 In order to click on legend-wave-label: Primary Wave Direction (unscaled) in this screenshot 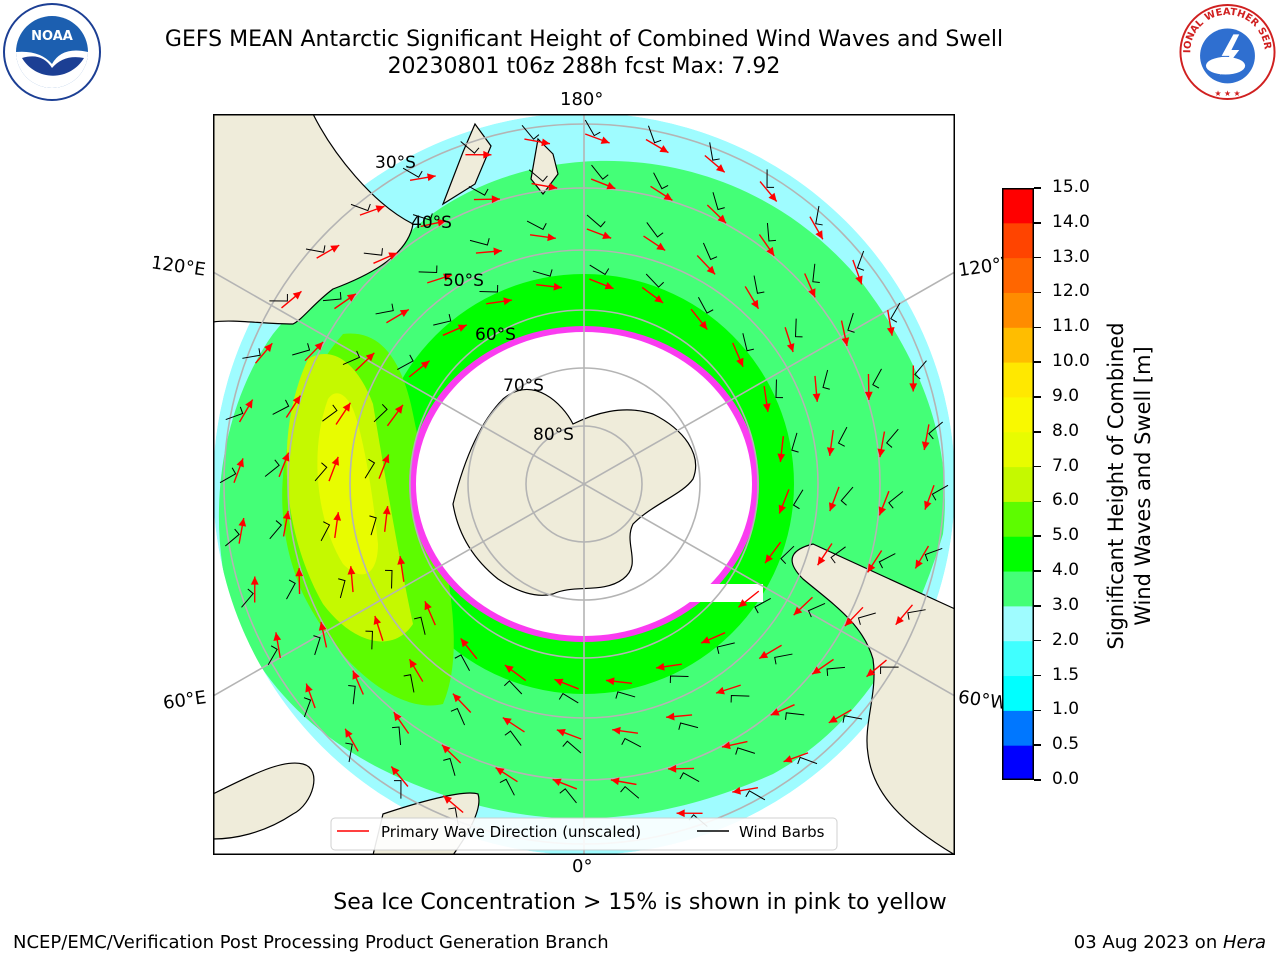, I will do `click(511, 832)`.